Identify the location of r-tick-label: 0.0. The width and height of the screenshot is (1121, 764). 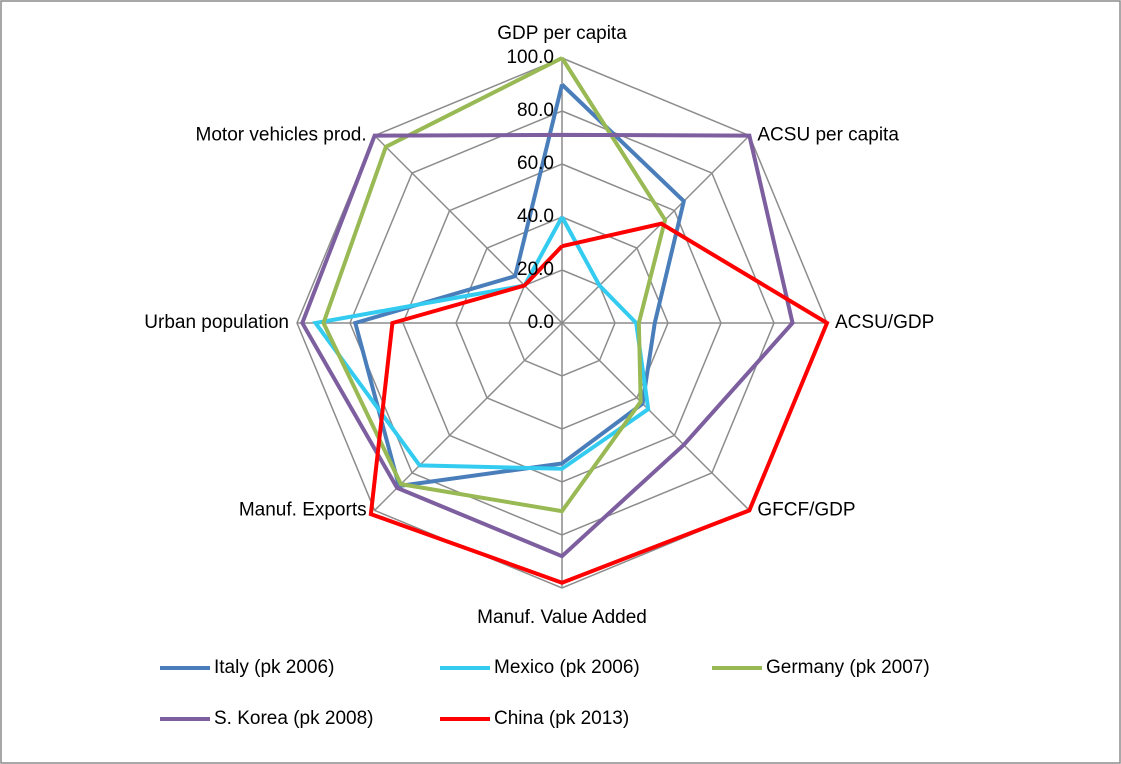
(541, 322).